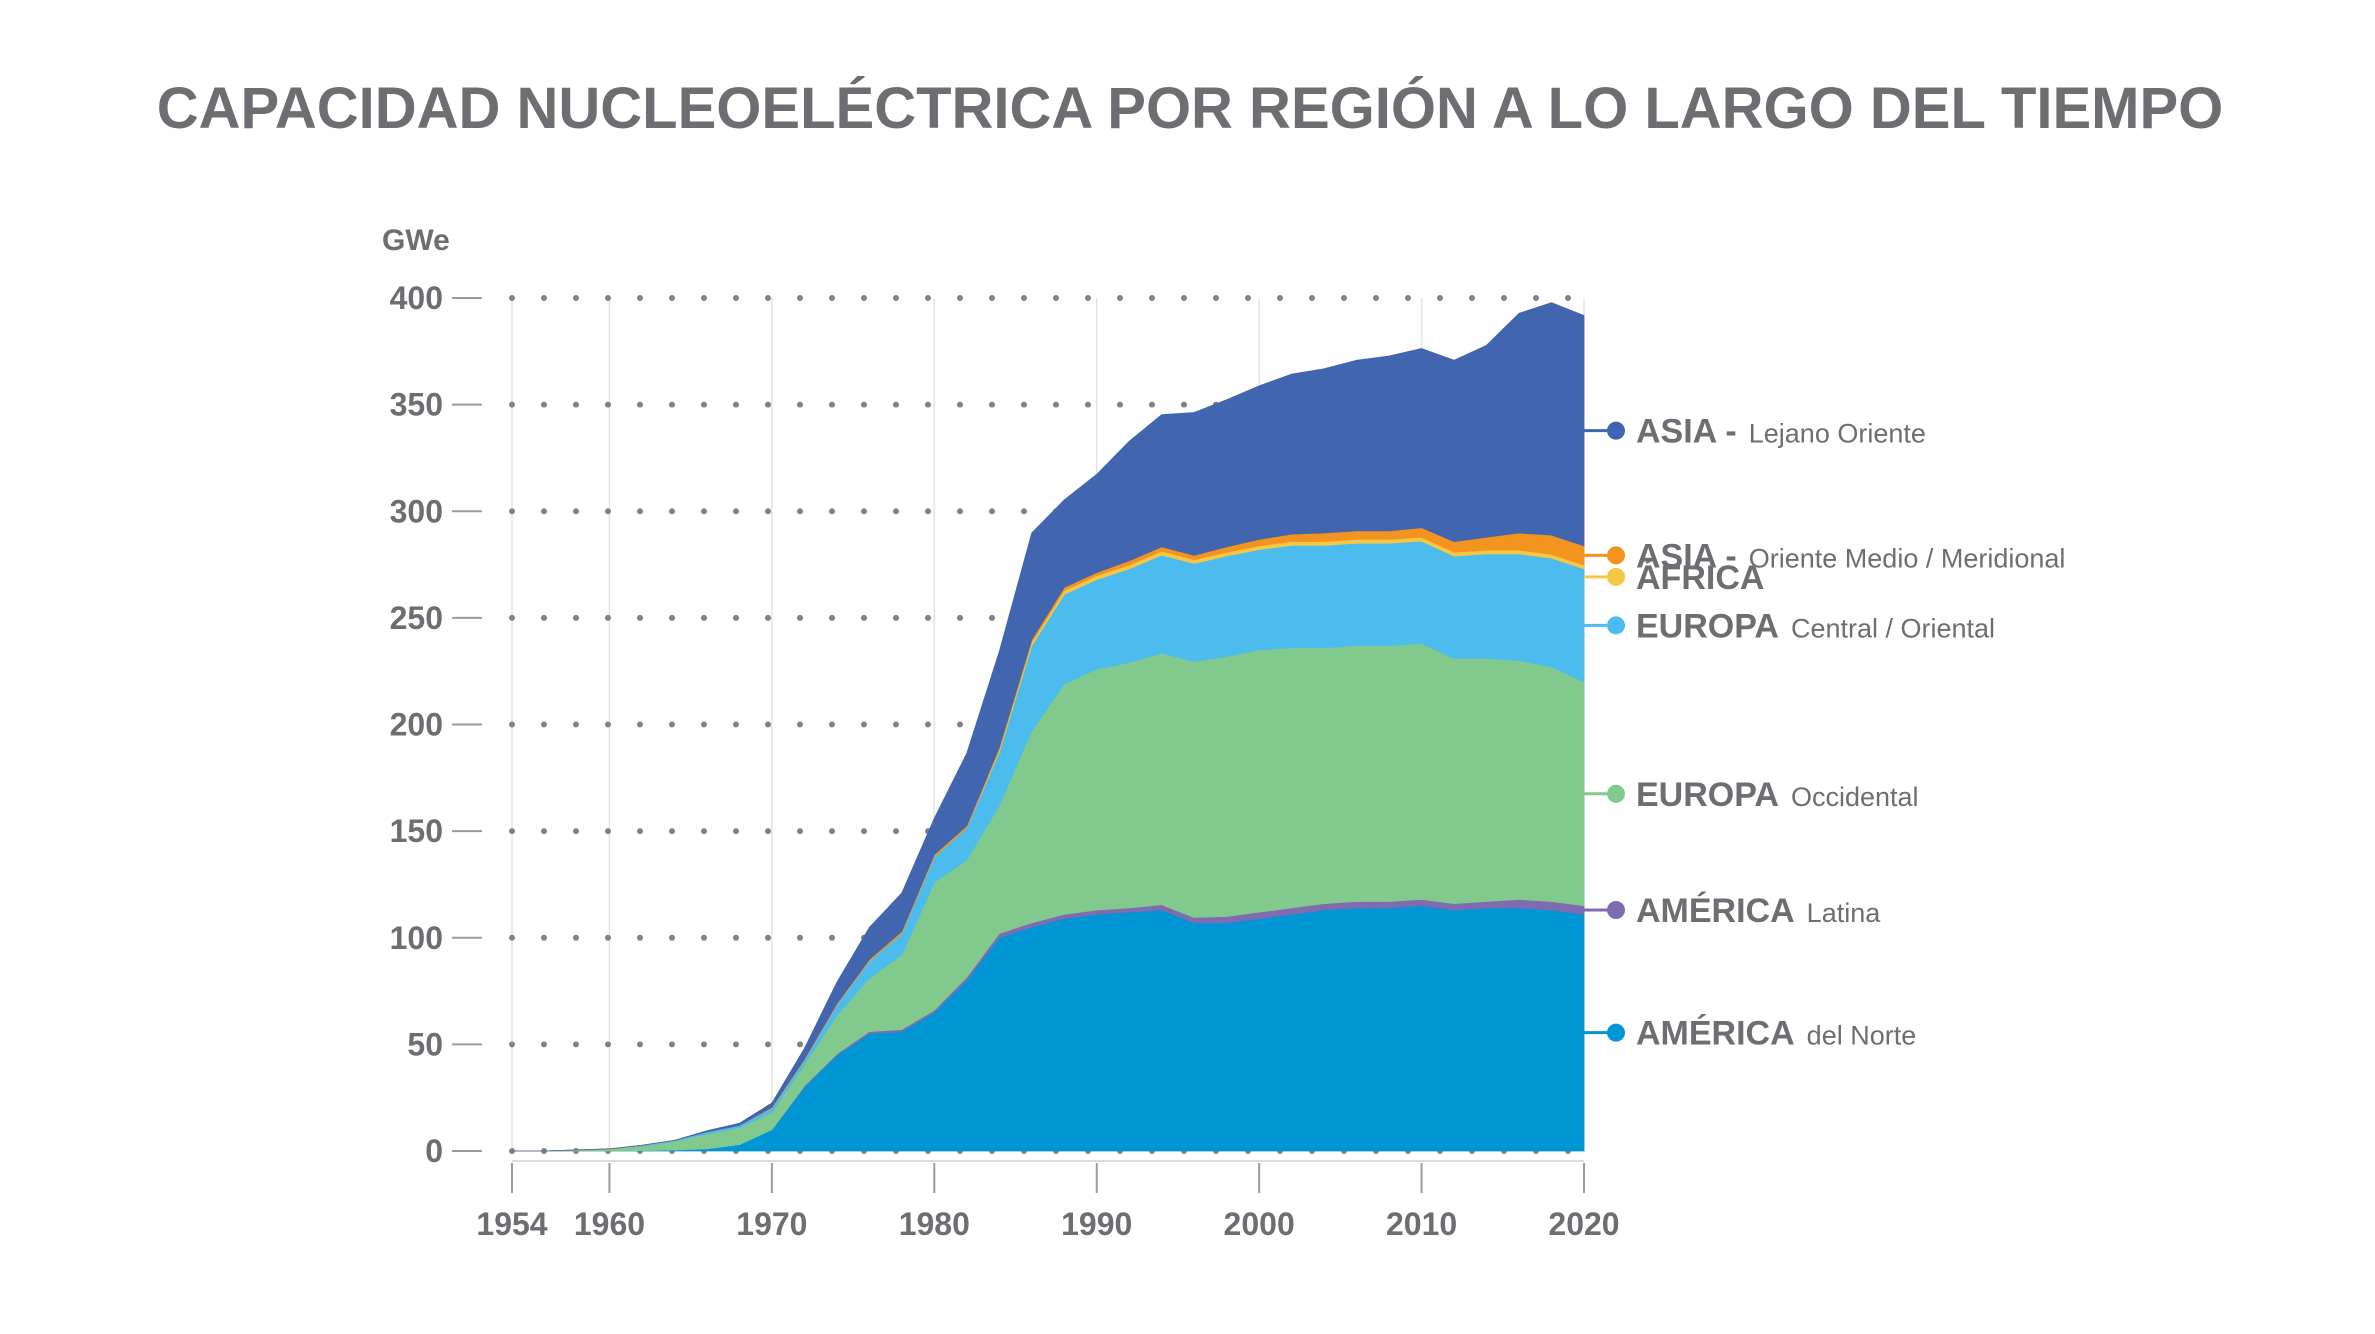 The image size is (2375, 1334). What do you see at coordinates (1259, 1224) in the screenshot?
I see `x-tick-label-5: 2000` at bounding box center [1259, 1224].